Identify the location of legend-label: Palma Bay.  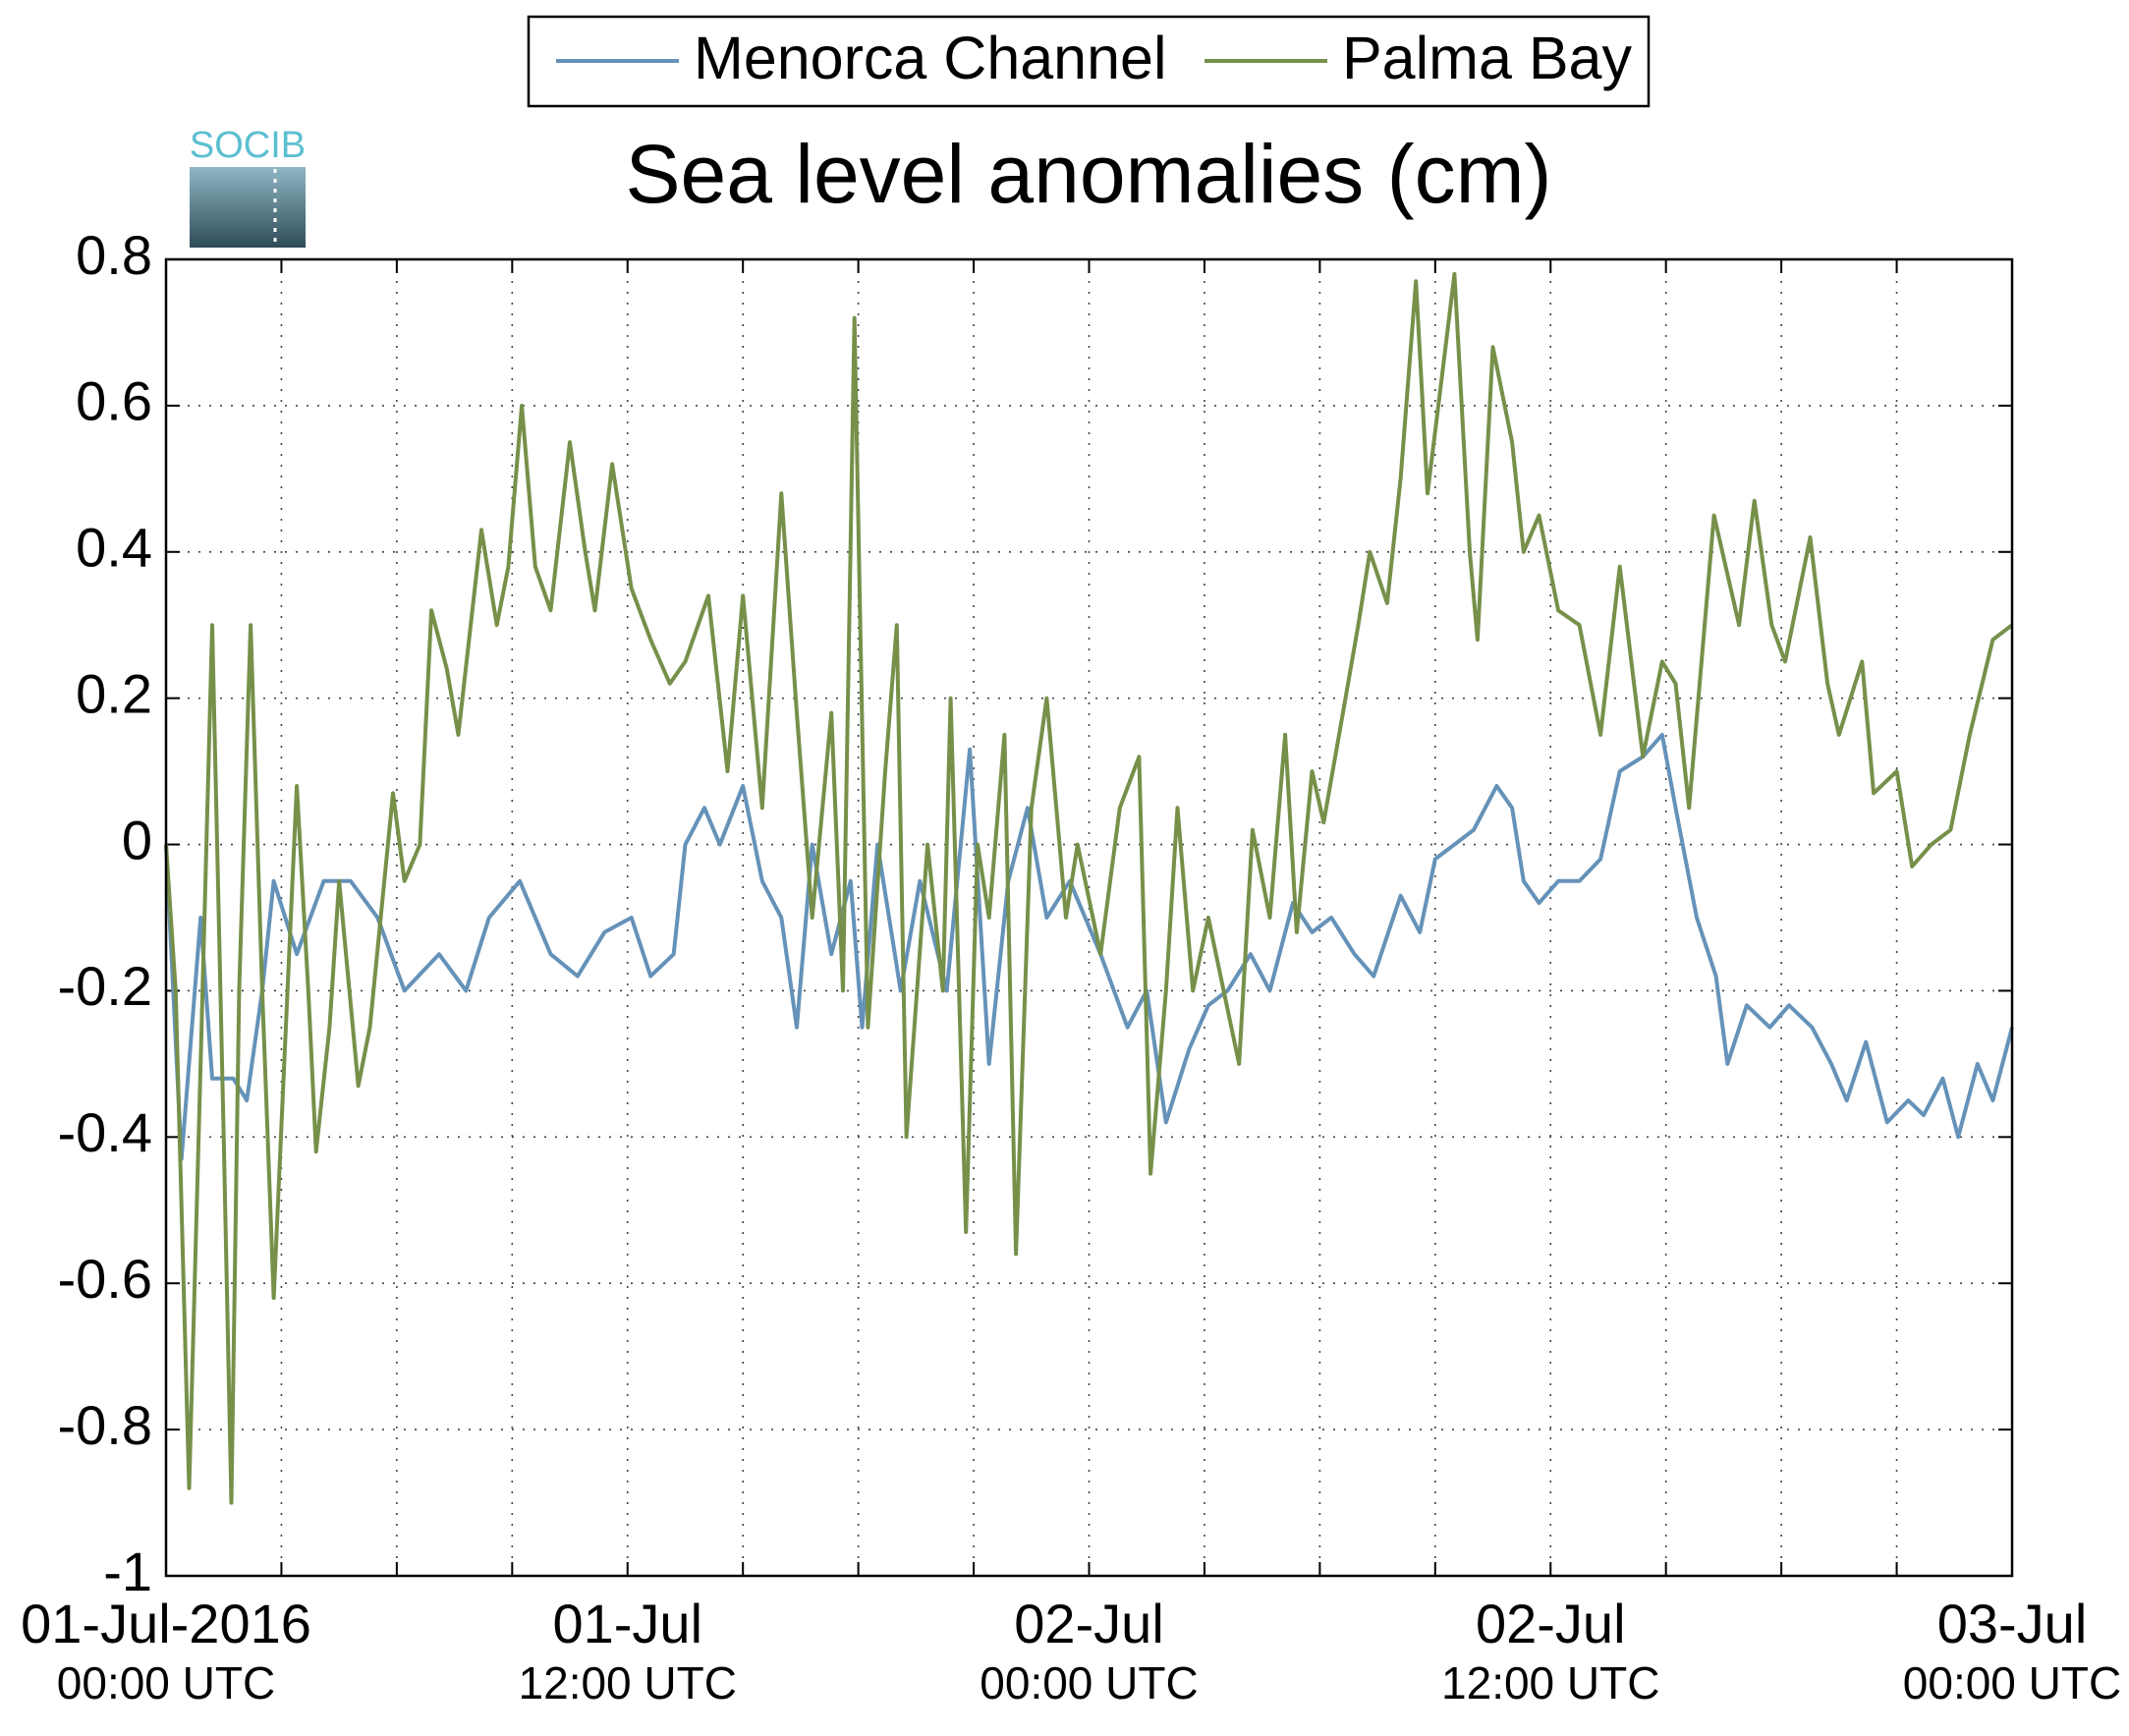
(1487, 58).